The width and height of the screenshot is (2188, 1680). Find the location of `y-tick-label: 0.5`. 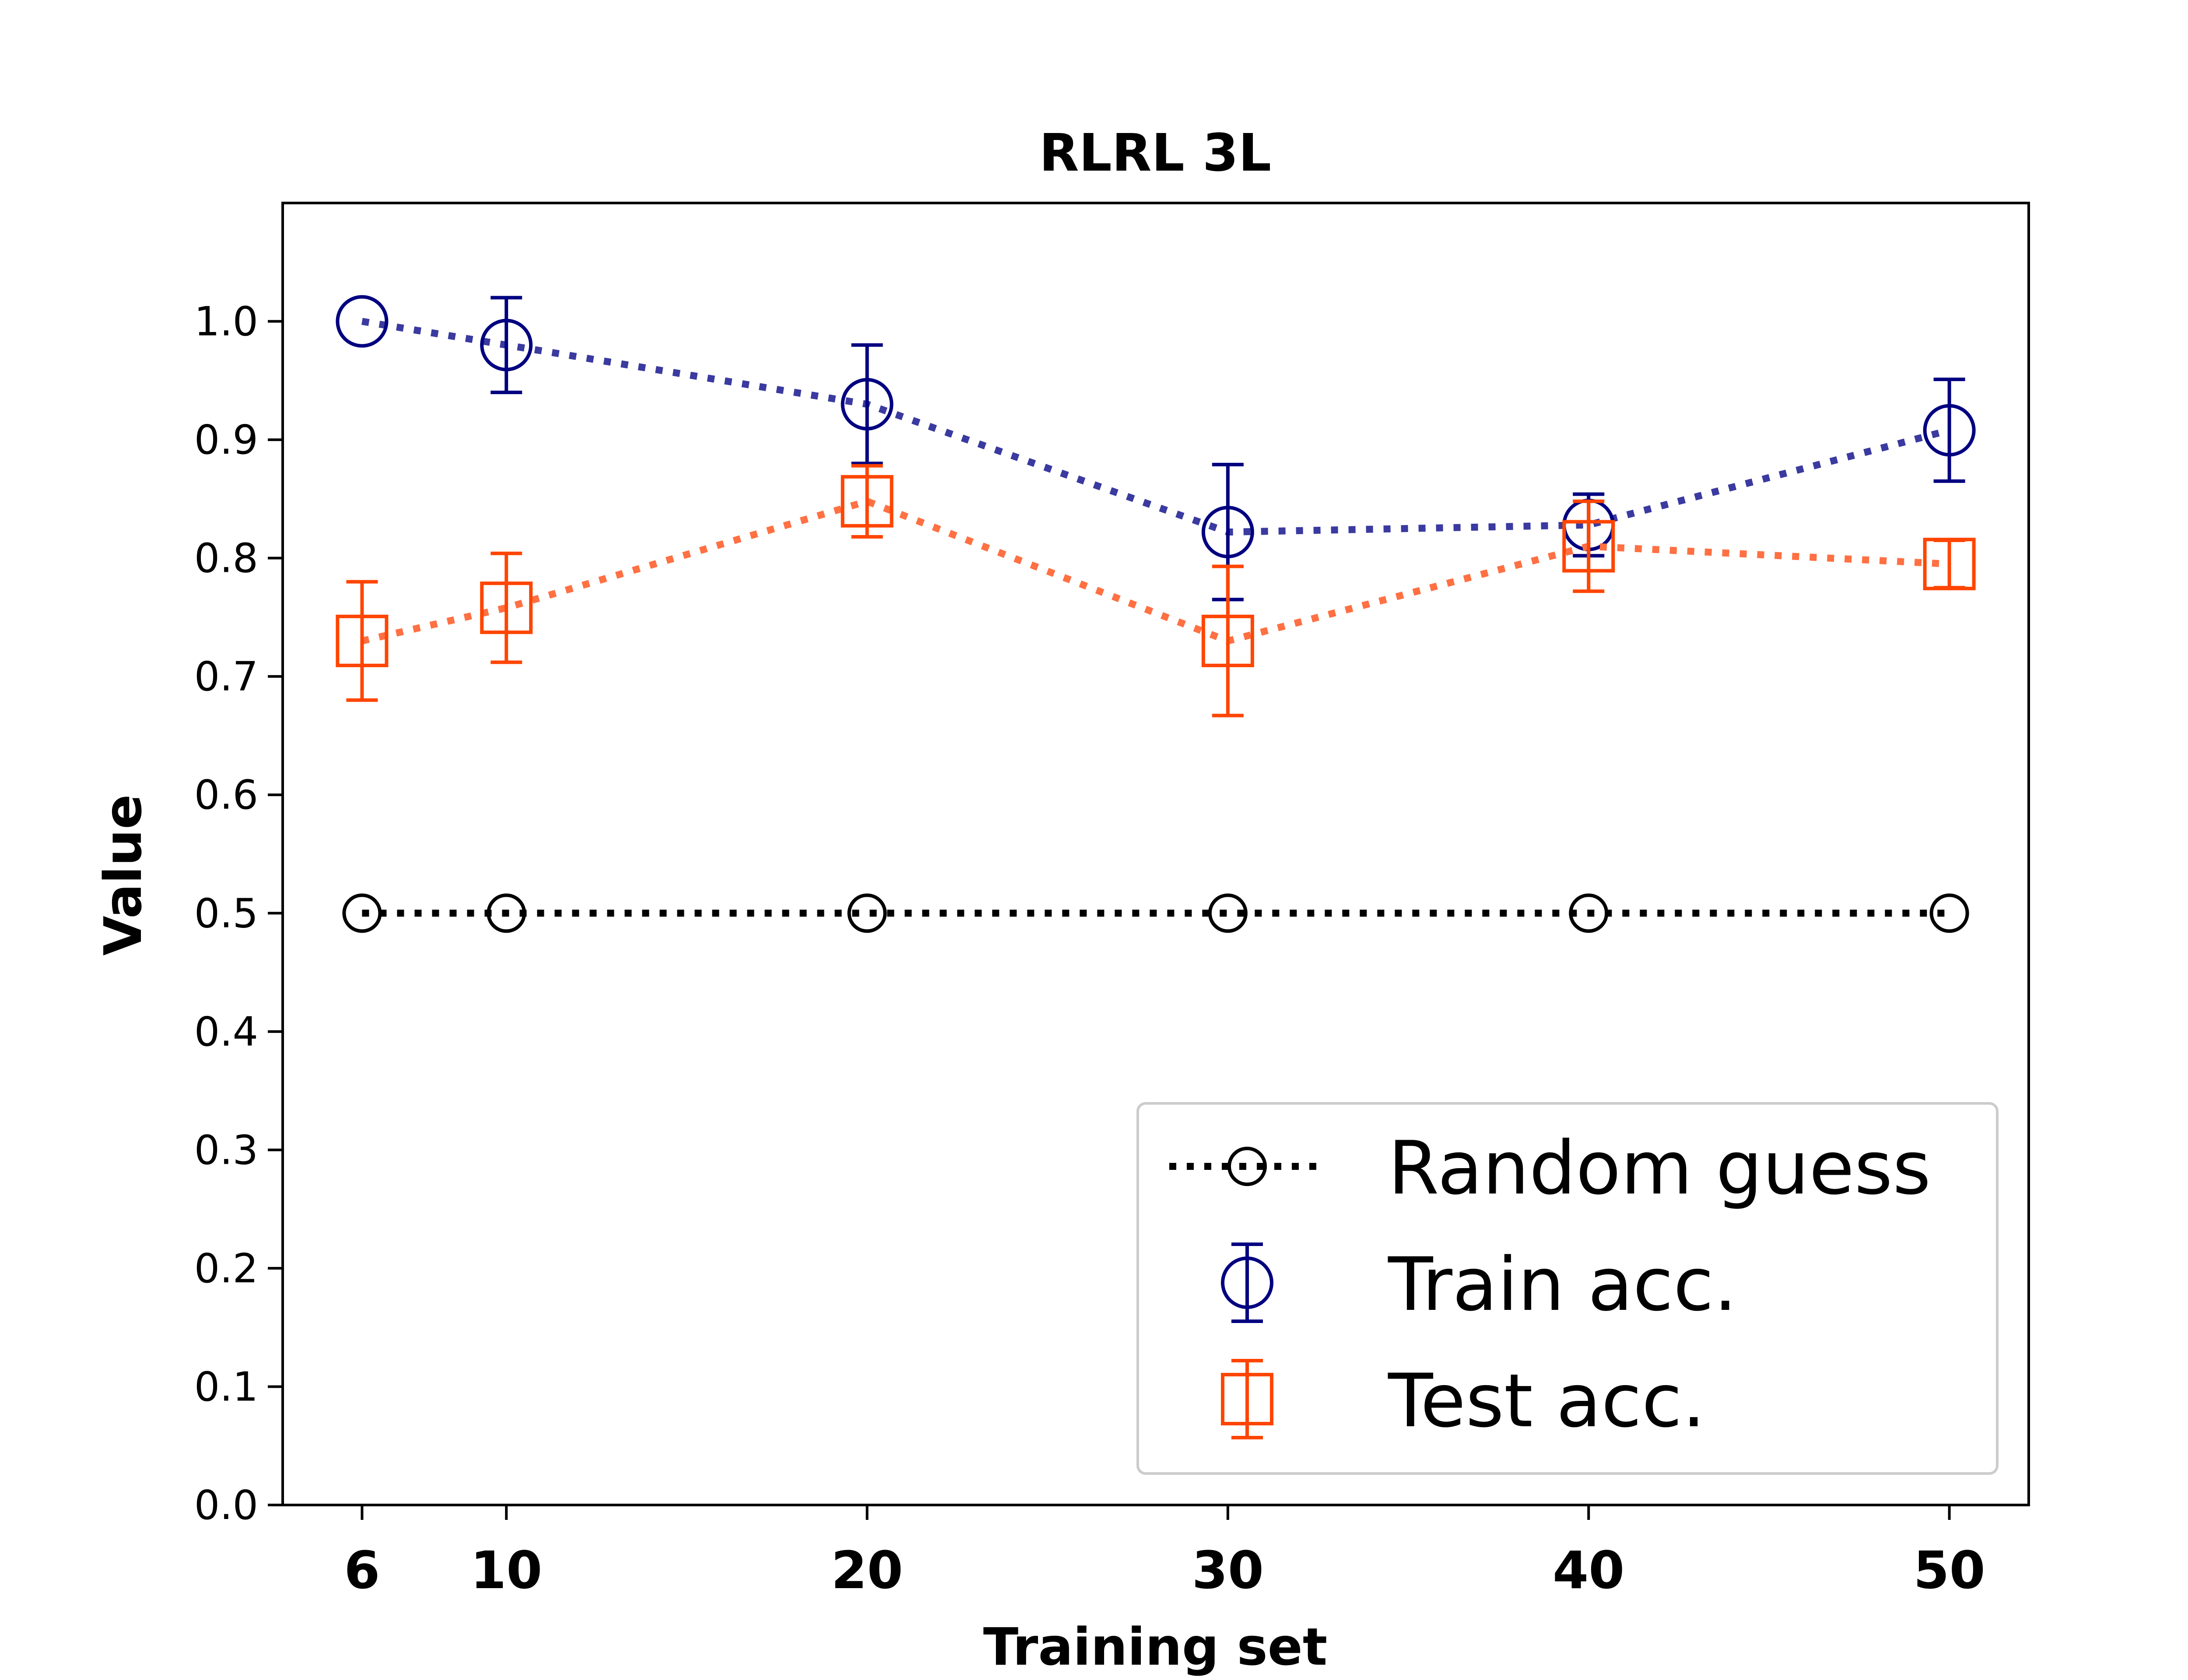

y-tick-label: 0.5 is located at coordinates (226, 913).